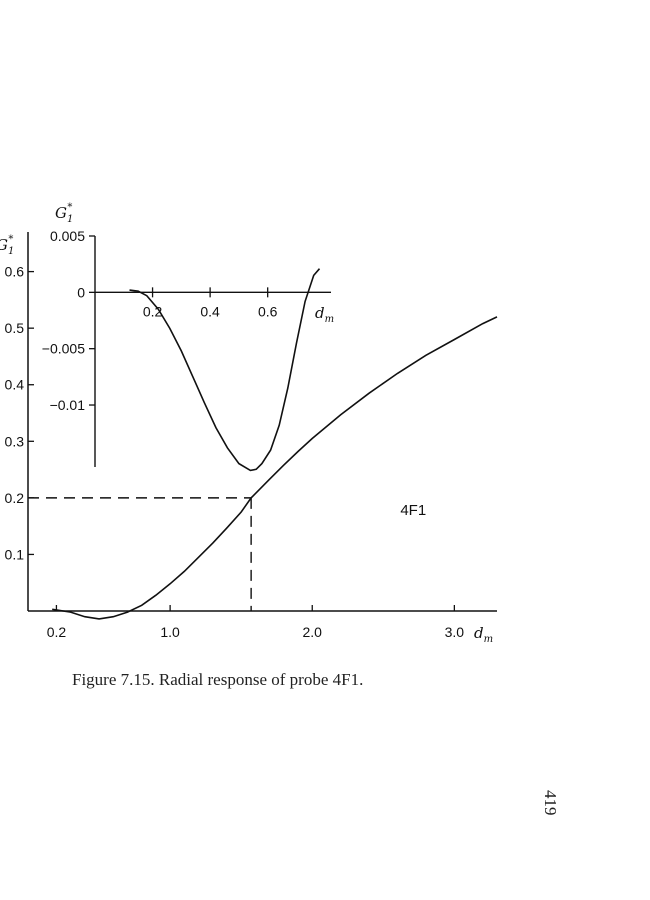 This screenshot has width=650, height=900. What do you see at coordinates (313, 632) in the screenshot?
I see `main-x-tick-label-2: 2.0` at bounding box center [313, 632].